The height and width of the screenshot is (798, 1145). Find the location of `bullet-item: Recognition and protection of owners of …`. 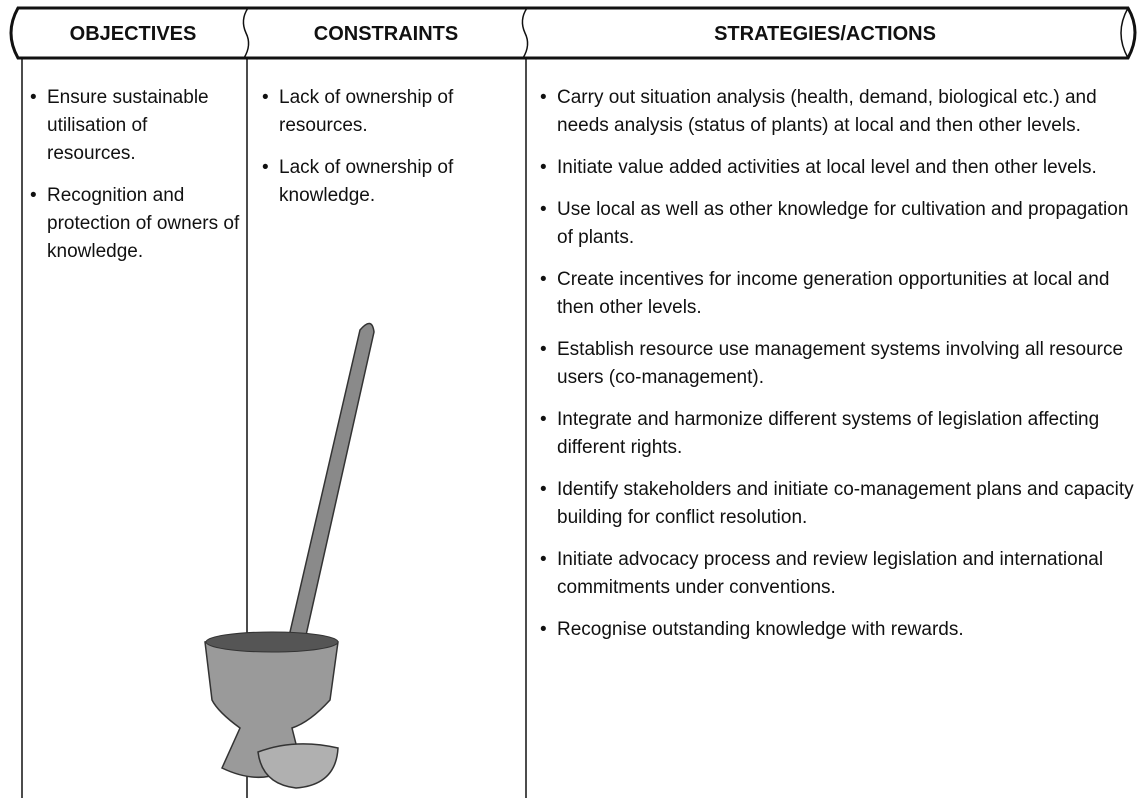

bullet-item: Recognition and protection of owners of … is located at coordinates (135, 224).